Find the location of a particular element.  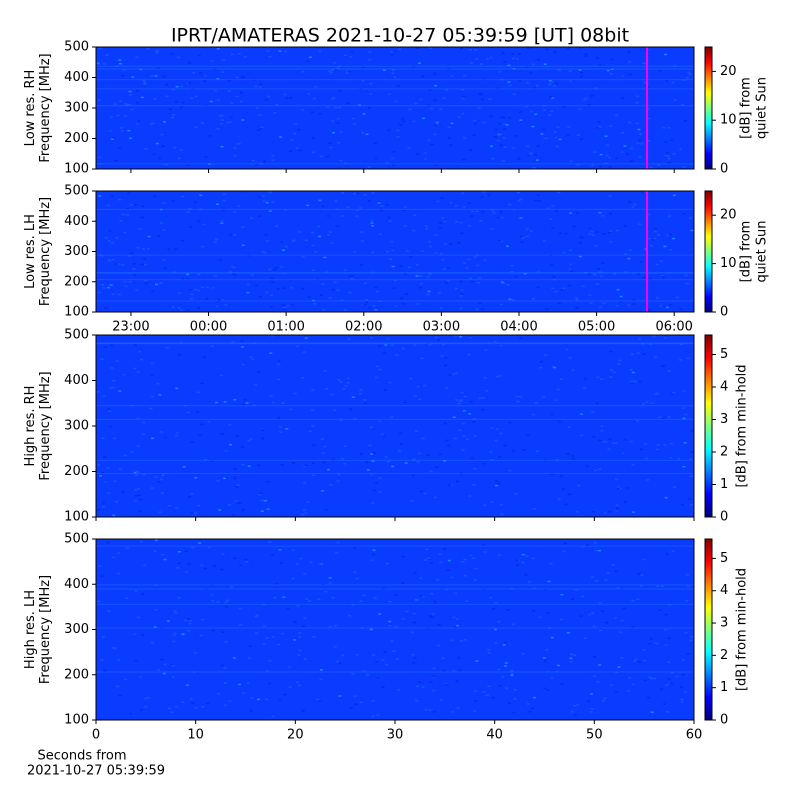

colorbar-tick-label: 10 is located at coordinates (728, 120).